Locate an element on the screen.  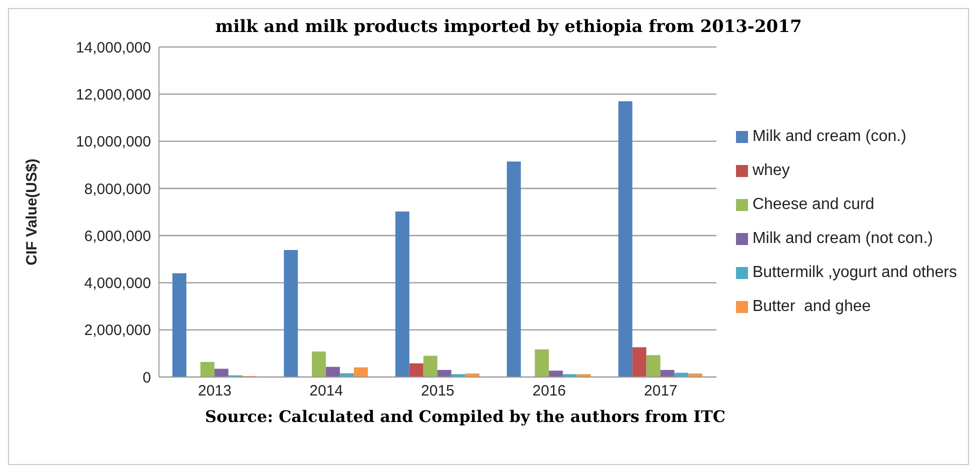
y-tick-label: 4,000,000 is located at coordinates (117, 283).